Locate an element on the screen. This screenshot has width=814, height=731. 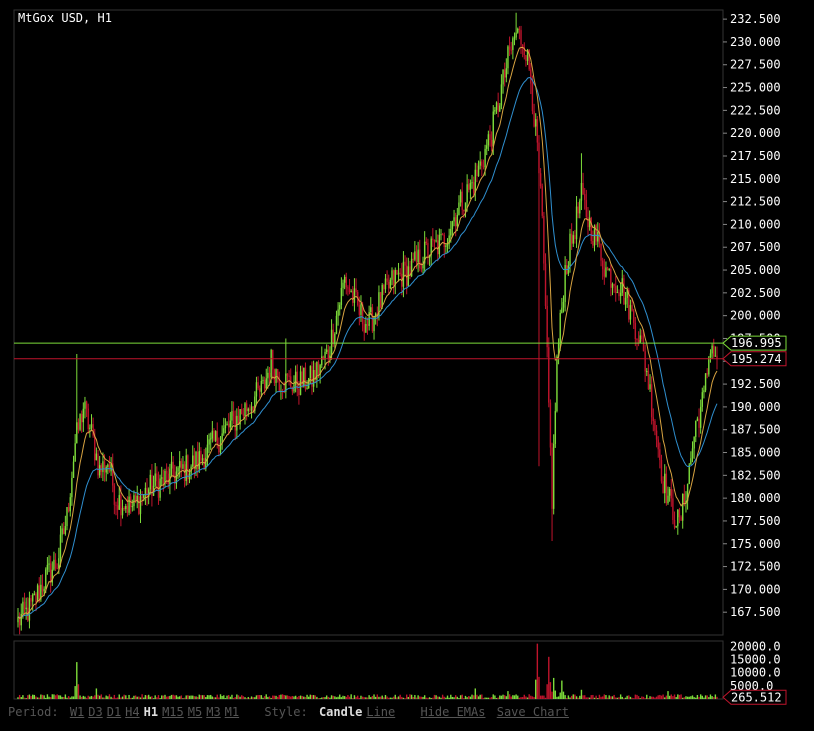
period-option-h4: H4 is located at coordinates (132, 712).